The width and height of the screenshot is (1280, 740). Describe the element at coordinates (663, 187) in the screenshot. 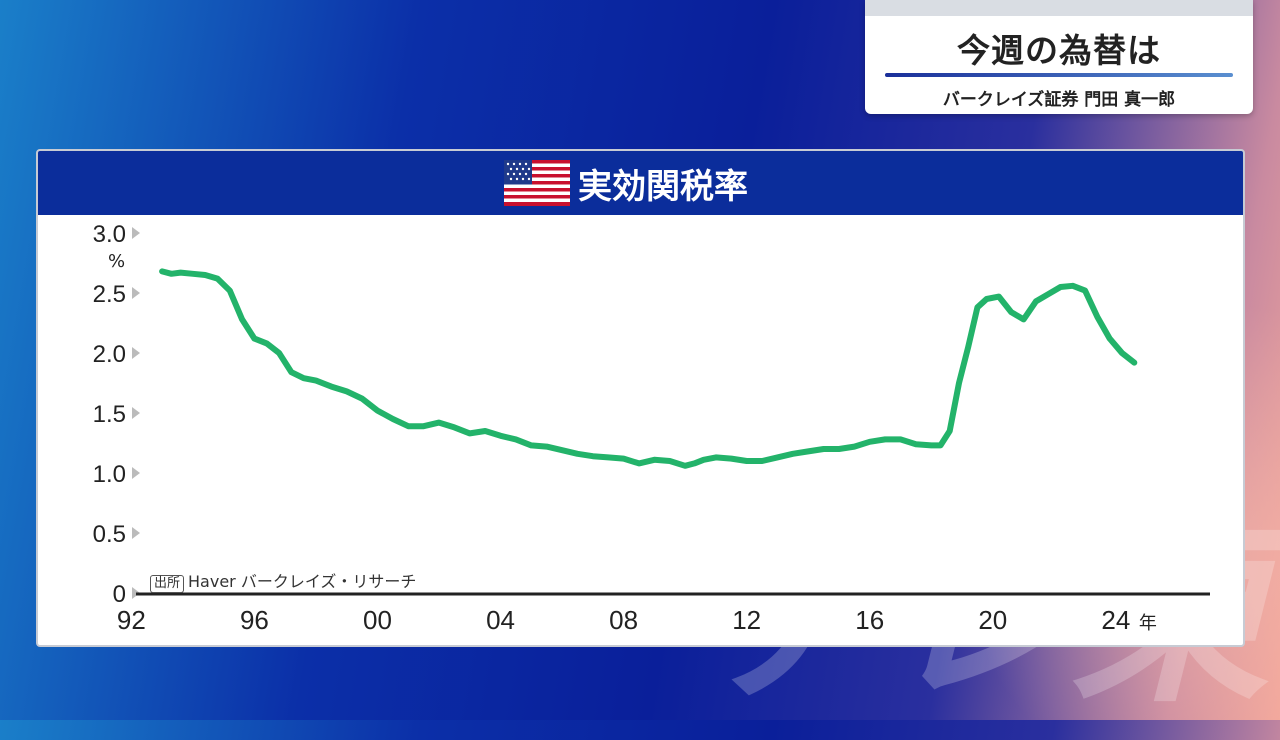

I see `chart-title: 実効関税率` at that location.